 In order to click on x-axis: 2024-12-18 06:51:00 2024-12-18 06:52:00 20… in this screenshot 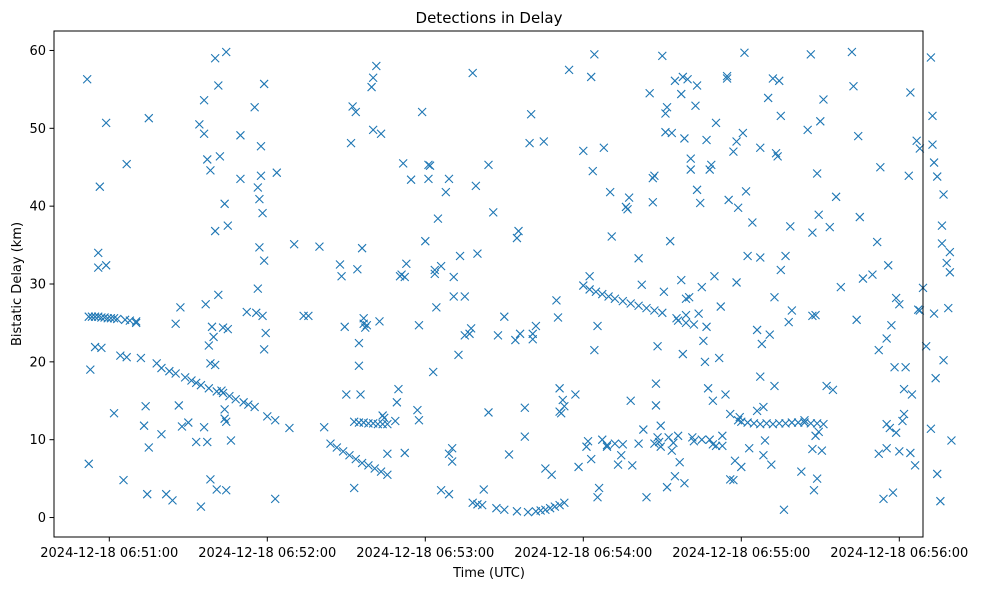, I will do `click(504, 549)`.